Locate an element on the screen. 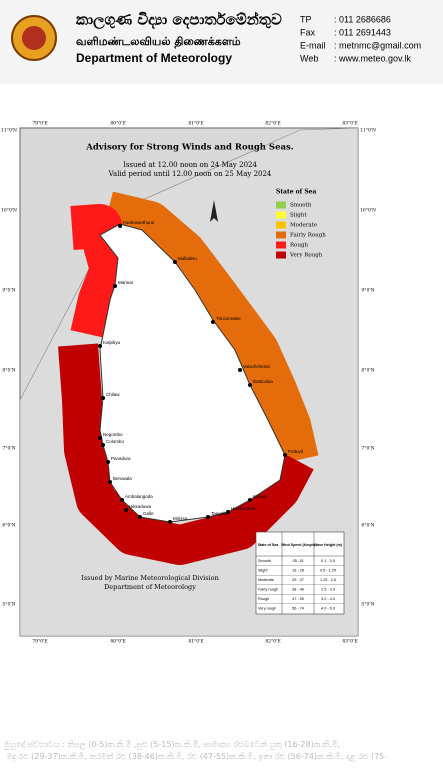 The width and height of the screenshot is (443, 768). table-cell: 3.0 - 4.0 is located at coordinates (328, 599).